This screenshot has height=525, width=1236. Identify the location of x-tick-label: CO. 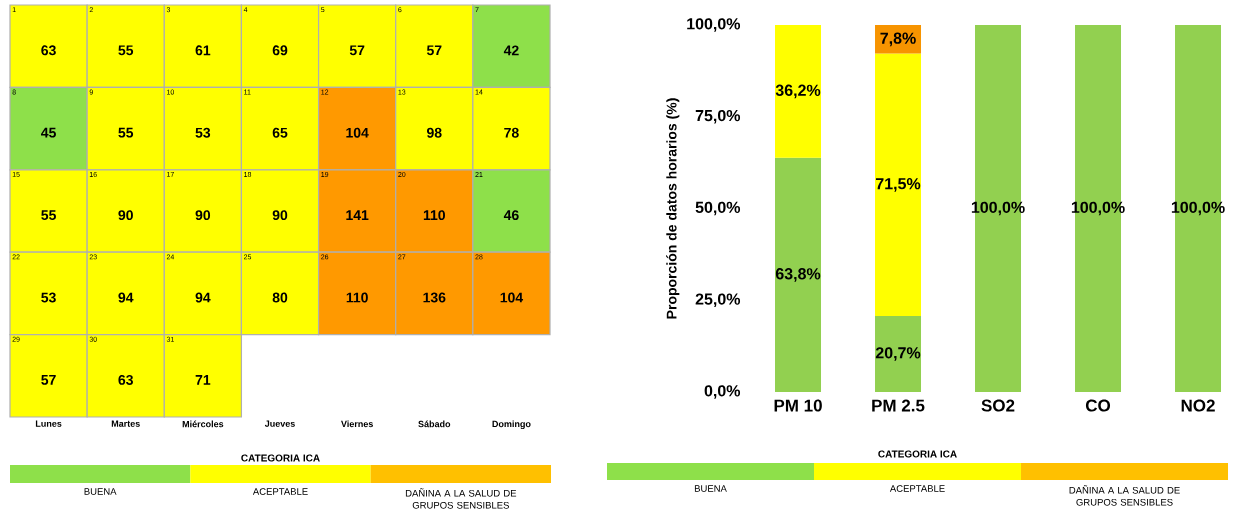
(1098, 405).